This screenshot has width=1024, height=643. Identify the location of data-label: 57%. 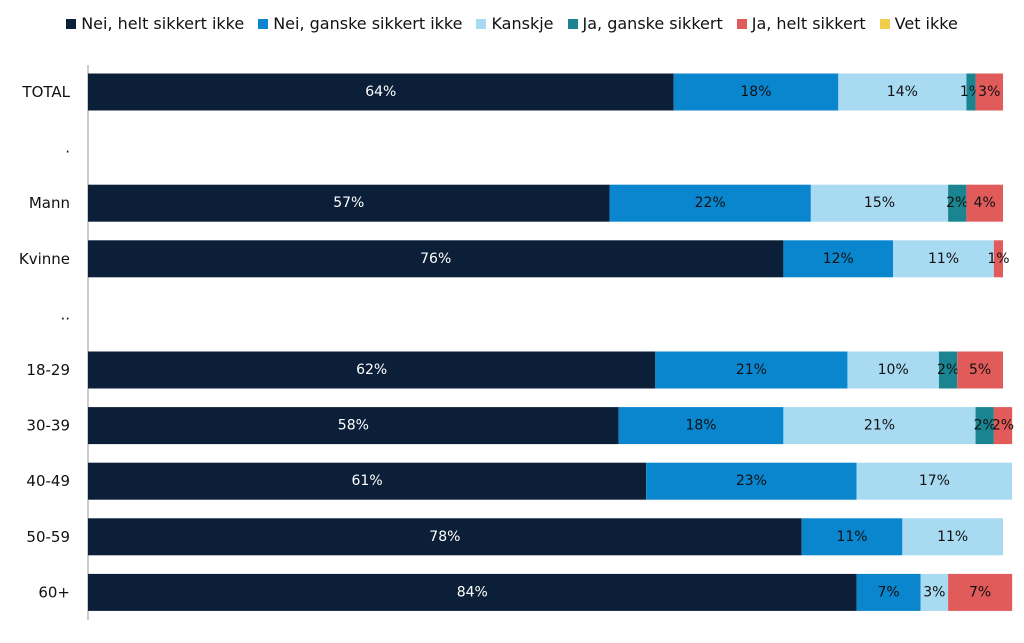
(348, 203).